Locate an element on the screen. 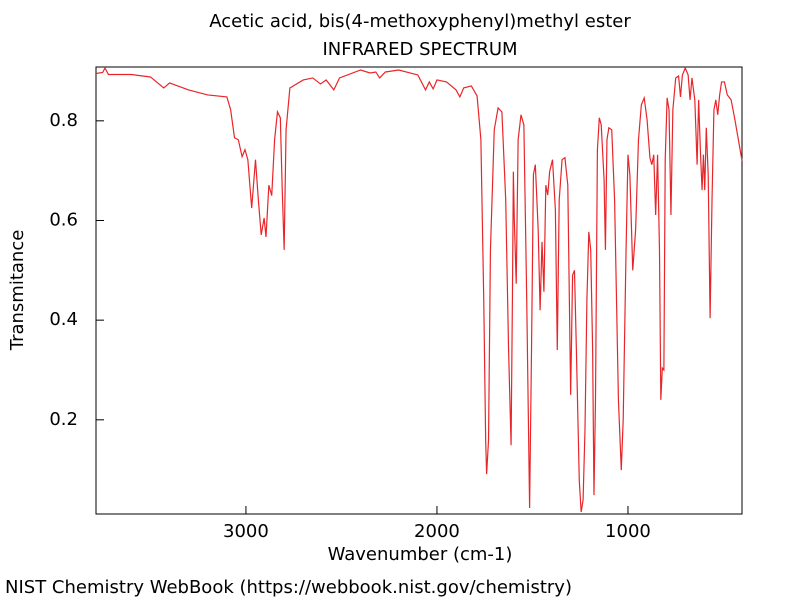 The image size is (800, 600). y-tick-label: 0.4 is located at coordinates (63, 319).